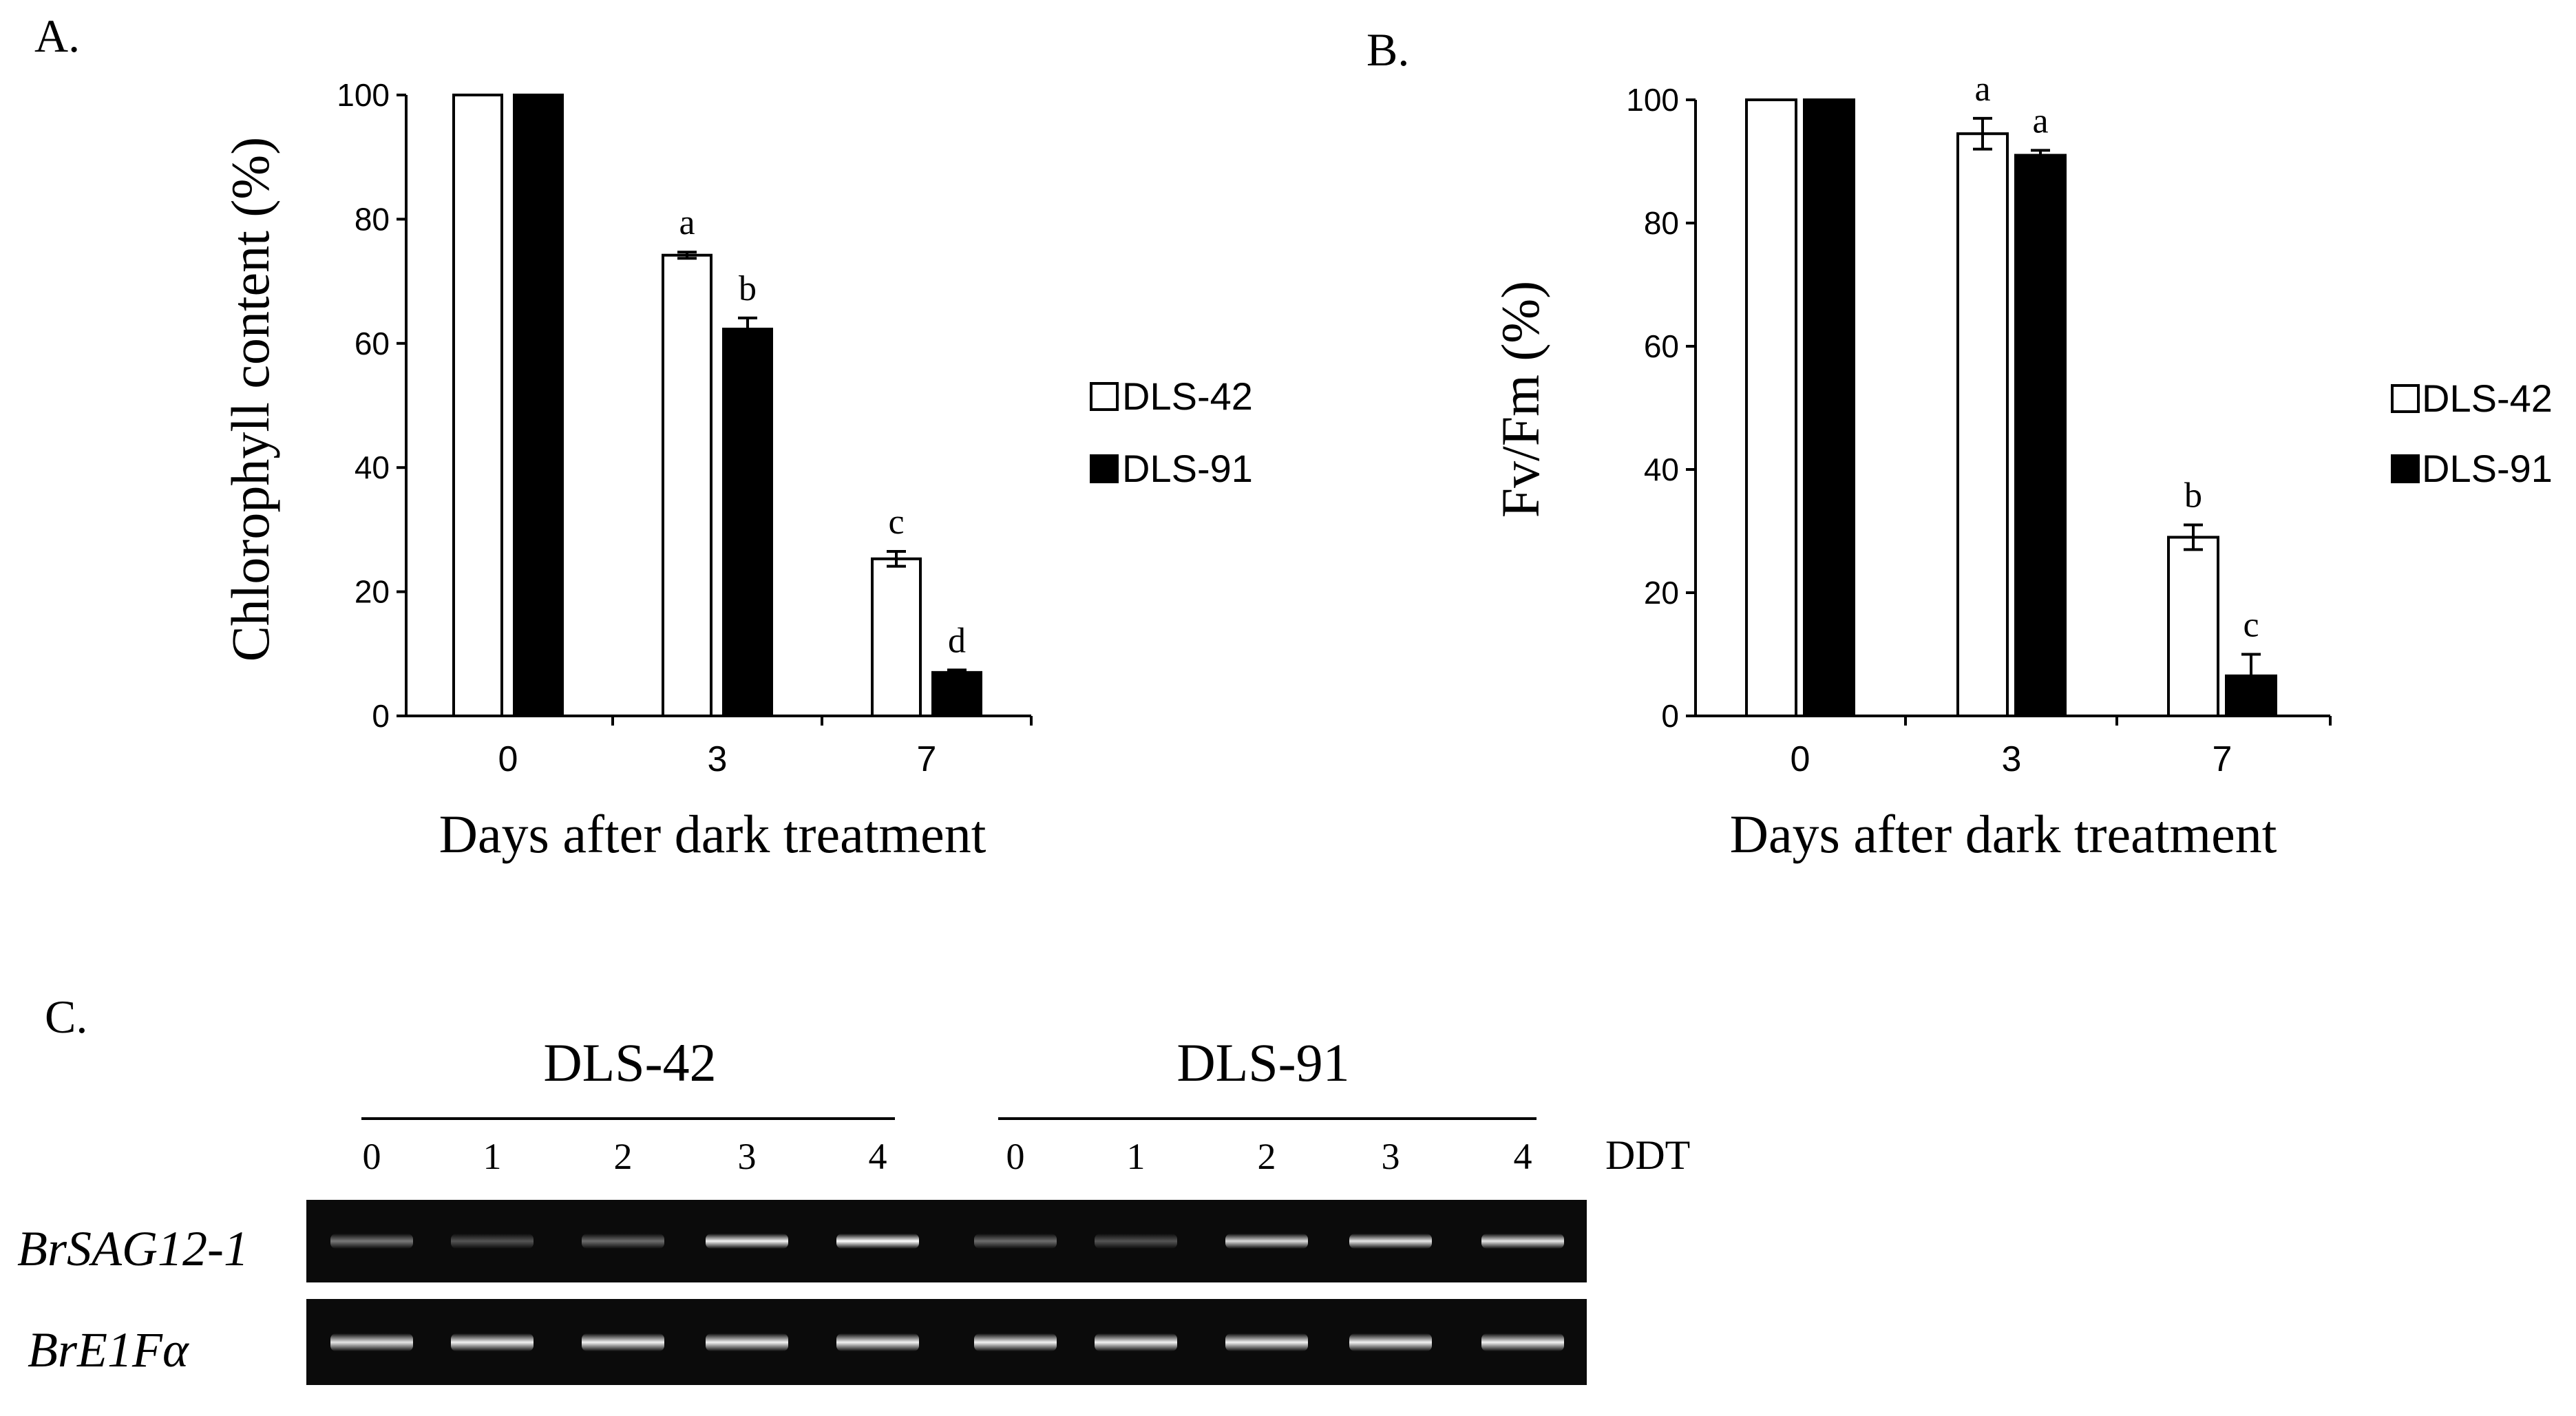 The width and height of the screenshot is (2576, 1416). I want to click on panel-b-plot: 0 20 40 60 80 100 0 3 a a 7 b c, so click(1979, 424).